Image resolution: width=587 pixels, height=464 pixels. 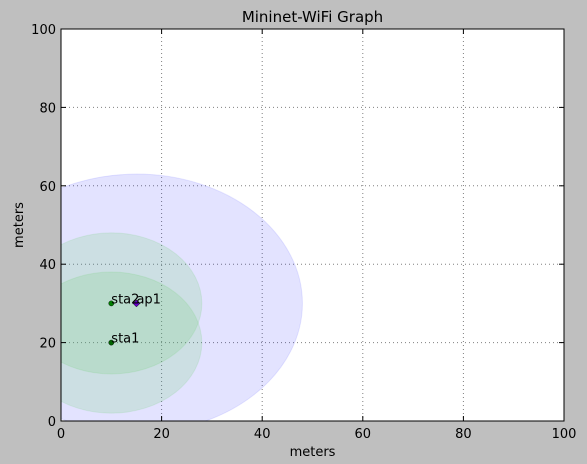 What do you see at coordinates (262, 434) in the screenshot?
I see `x-tick-label: 40` at bounding box center [262, 434].